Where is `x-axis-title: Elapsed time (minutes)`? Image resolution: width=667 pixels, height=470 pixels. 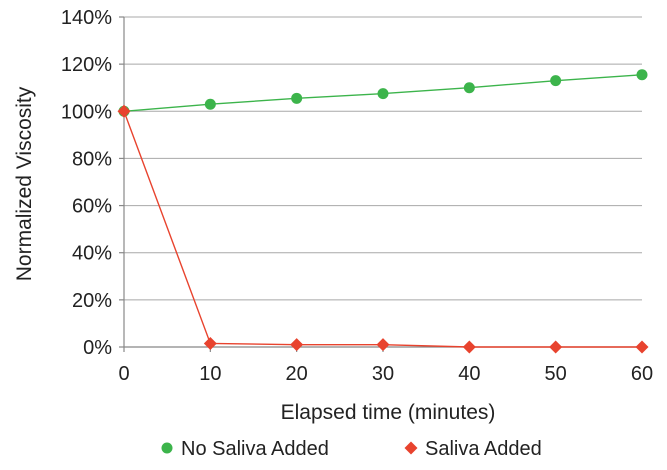
x-axis-title: Elapsed time (minutes) is located at coordinates (388, 412).